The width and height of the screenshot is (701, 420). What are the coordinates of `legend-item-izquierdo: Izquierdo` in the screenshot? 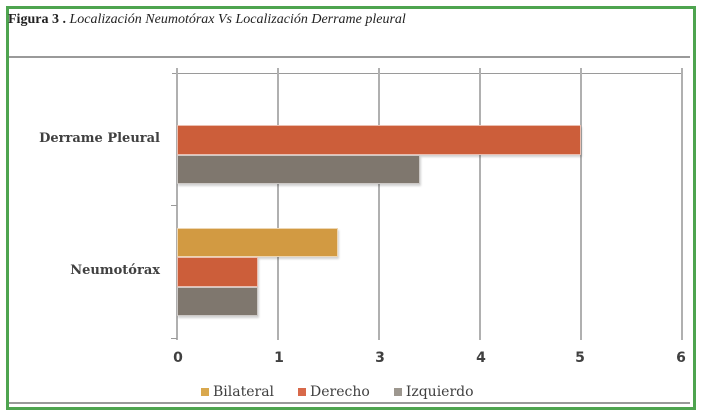 It's located at (433, 392).